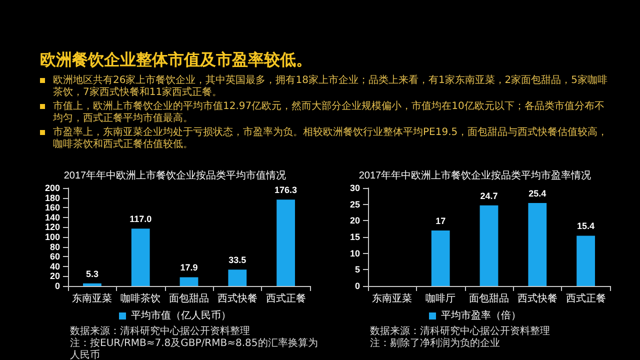 The width and height of the screenshot is (640, 360). I want to click on data-label: 33.5, so click(237, 260).